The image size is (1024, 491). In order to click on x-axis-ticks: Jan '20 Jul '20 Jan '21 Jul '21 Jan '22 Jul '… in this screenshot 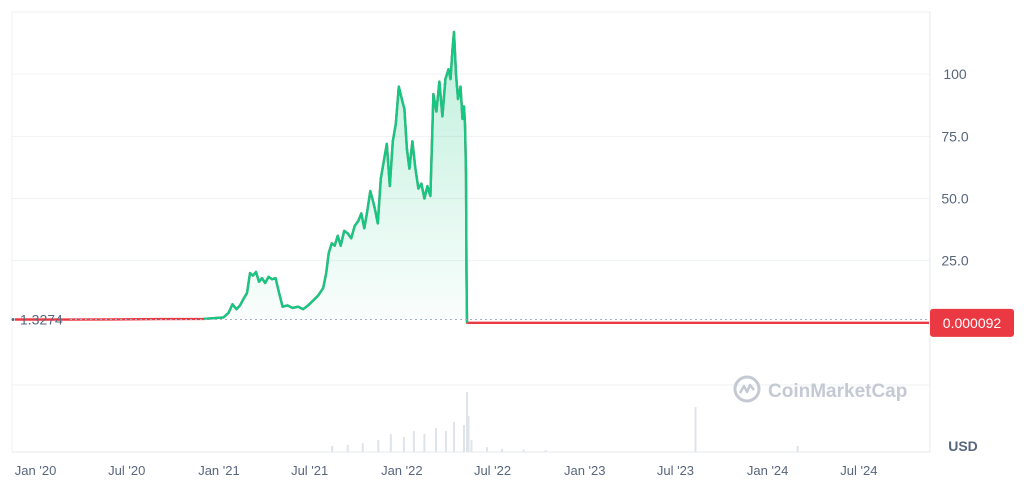, I will do `click(446, 470)`.